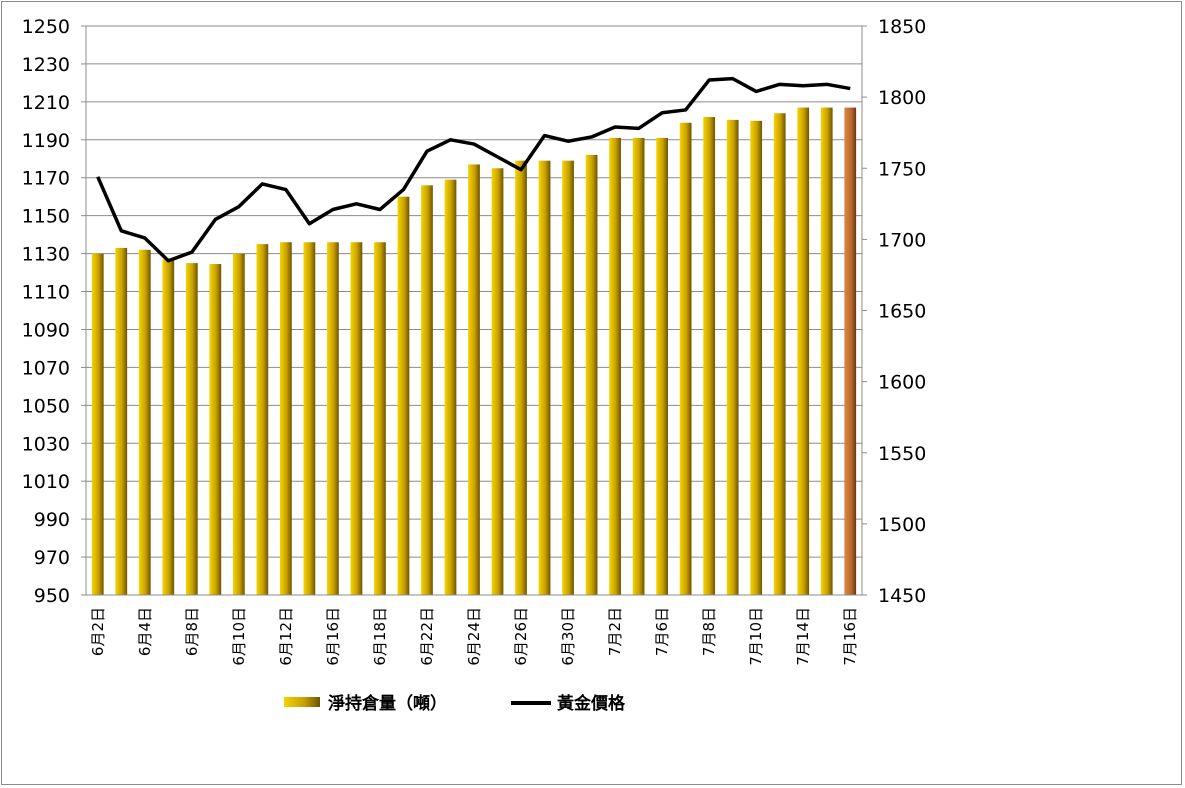 The width and height of the screenshot is (1185, 788). What do you see at coordinates (756, 636) in the screenshot?
I see `x-tick-label: 7月10日` at bounding box center [756, 636].